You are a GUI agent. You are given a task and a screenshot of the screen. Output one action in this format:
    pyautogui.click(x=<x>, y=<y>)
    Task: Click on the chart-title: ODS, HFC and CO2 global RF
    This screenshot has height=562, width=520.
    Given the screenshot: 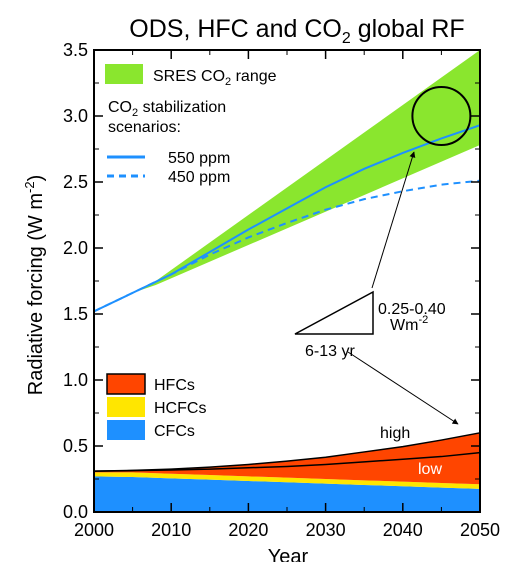 What is the action you would take?
    pyautogui.click(x=296, y=31)
    